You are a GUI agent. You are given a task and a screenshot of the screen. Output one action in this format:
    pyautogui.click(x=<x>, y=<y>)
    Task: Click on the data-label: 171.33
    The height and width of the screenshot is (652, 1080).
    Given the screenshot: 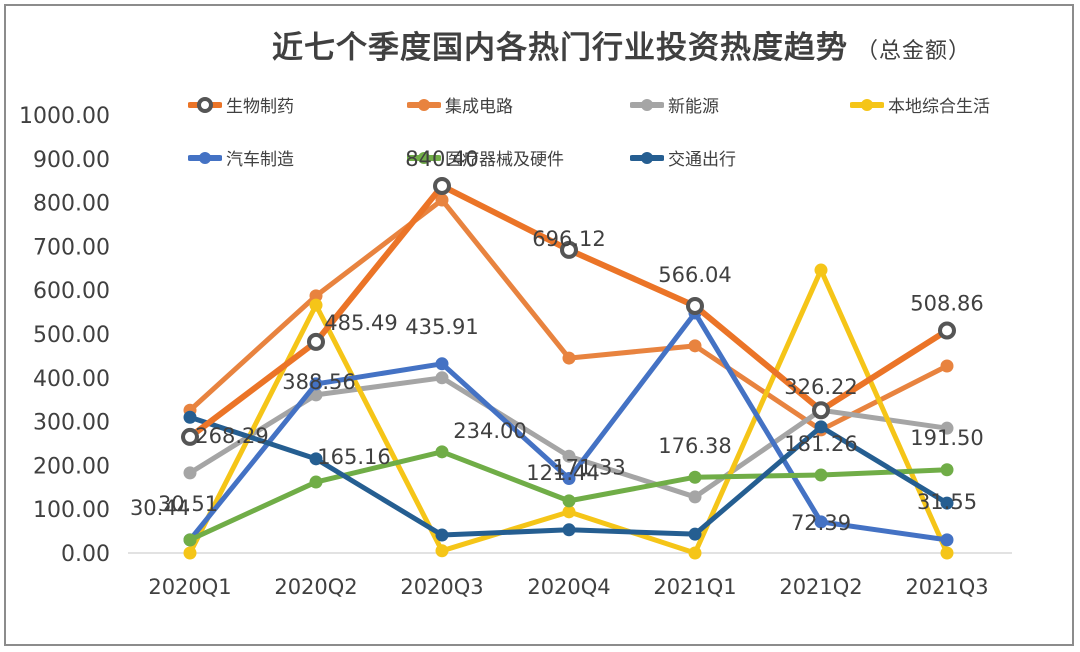 What is the action you would take?
    pyautogui.click(x=588, y=468)
    